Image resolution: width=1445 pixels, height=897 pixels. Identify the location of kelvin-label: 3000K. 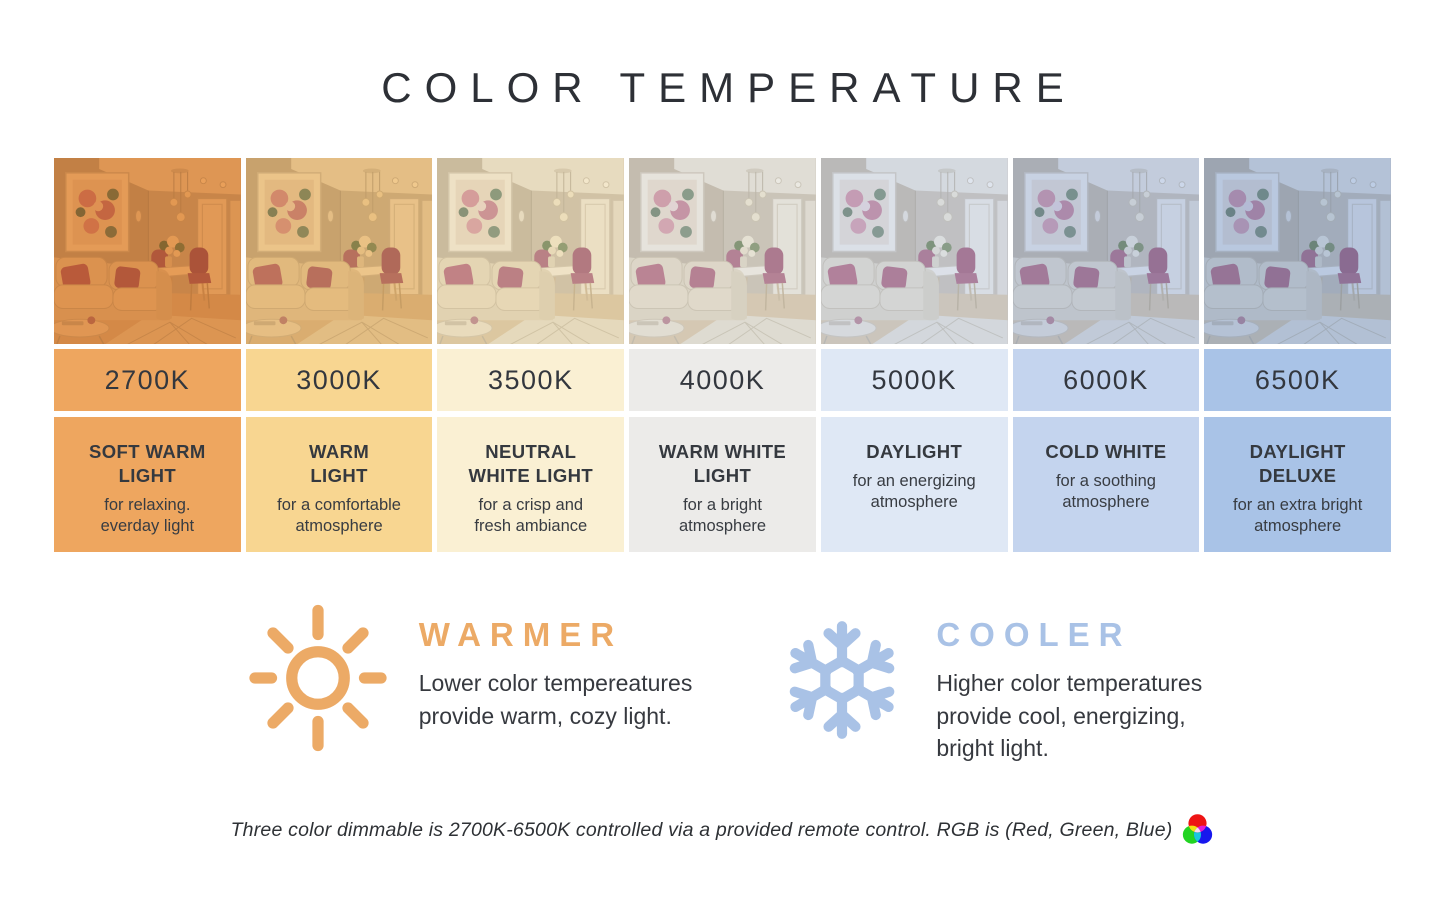
(339, 380).